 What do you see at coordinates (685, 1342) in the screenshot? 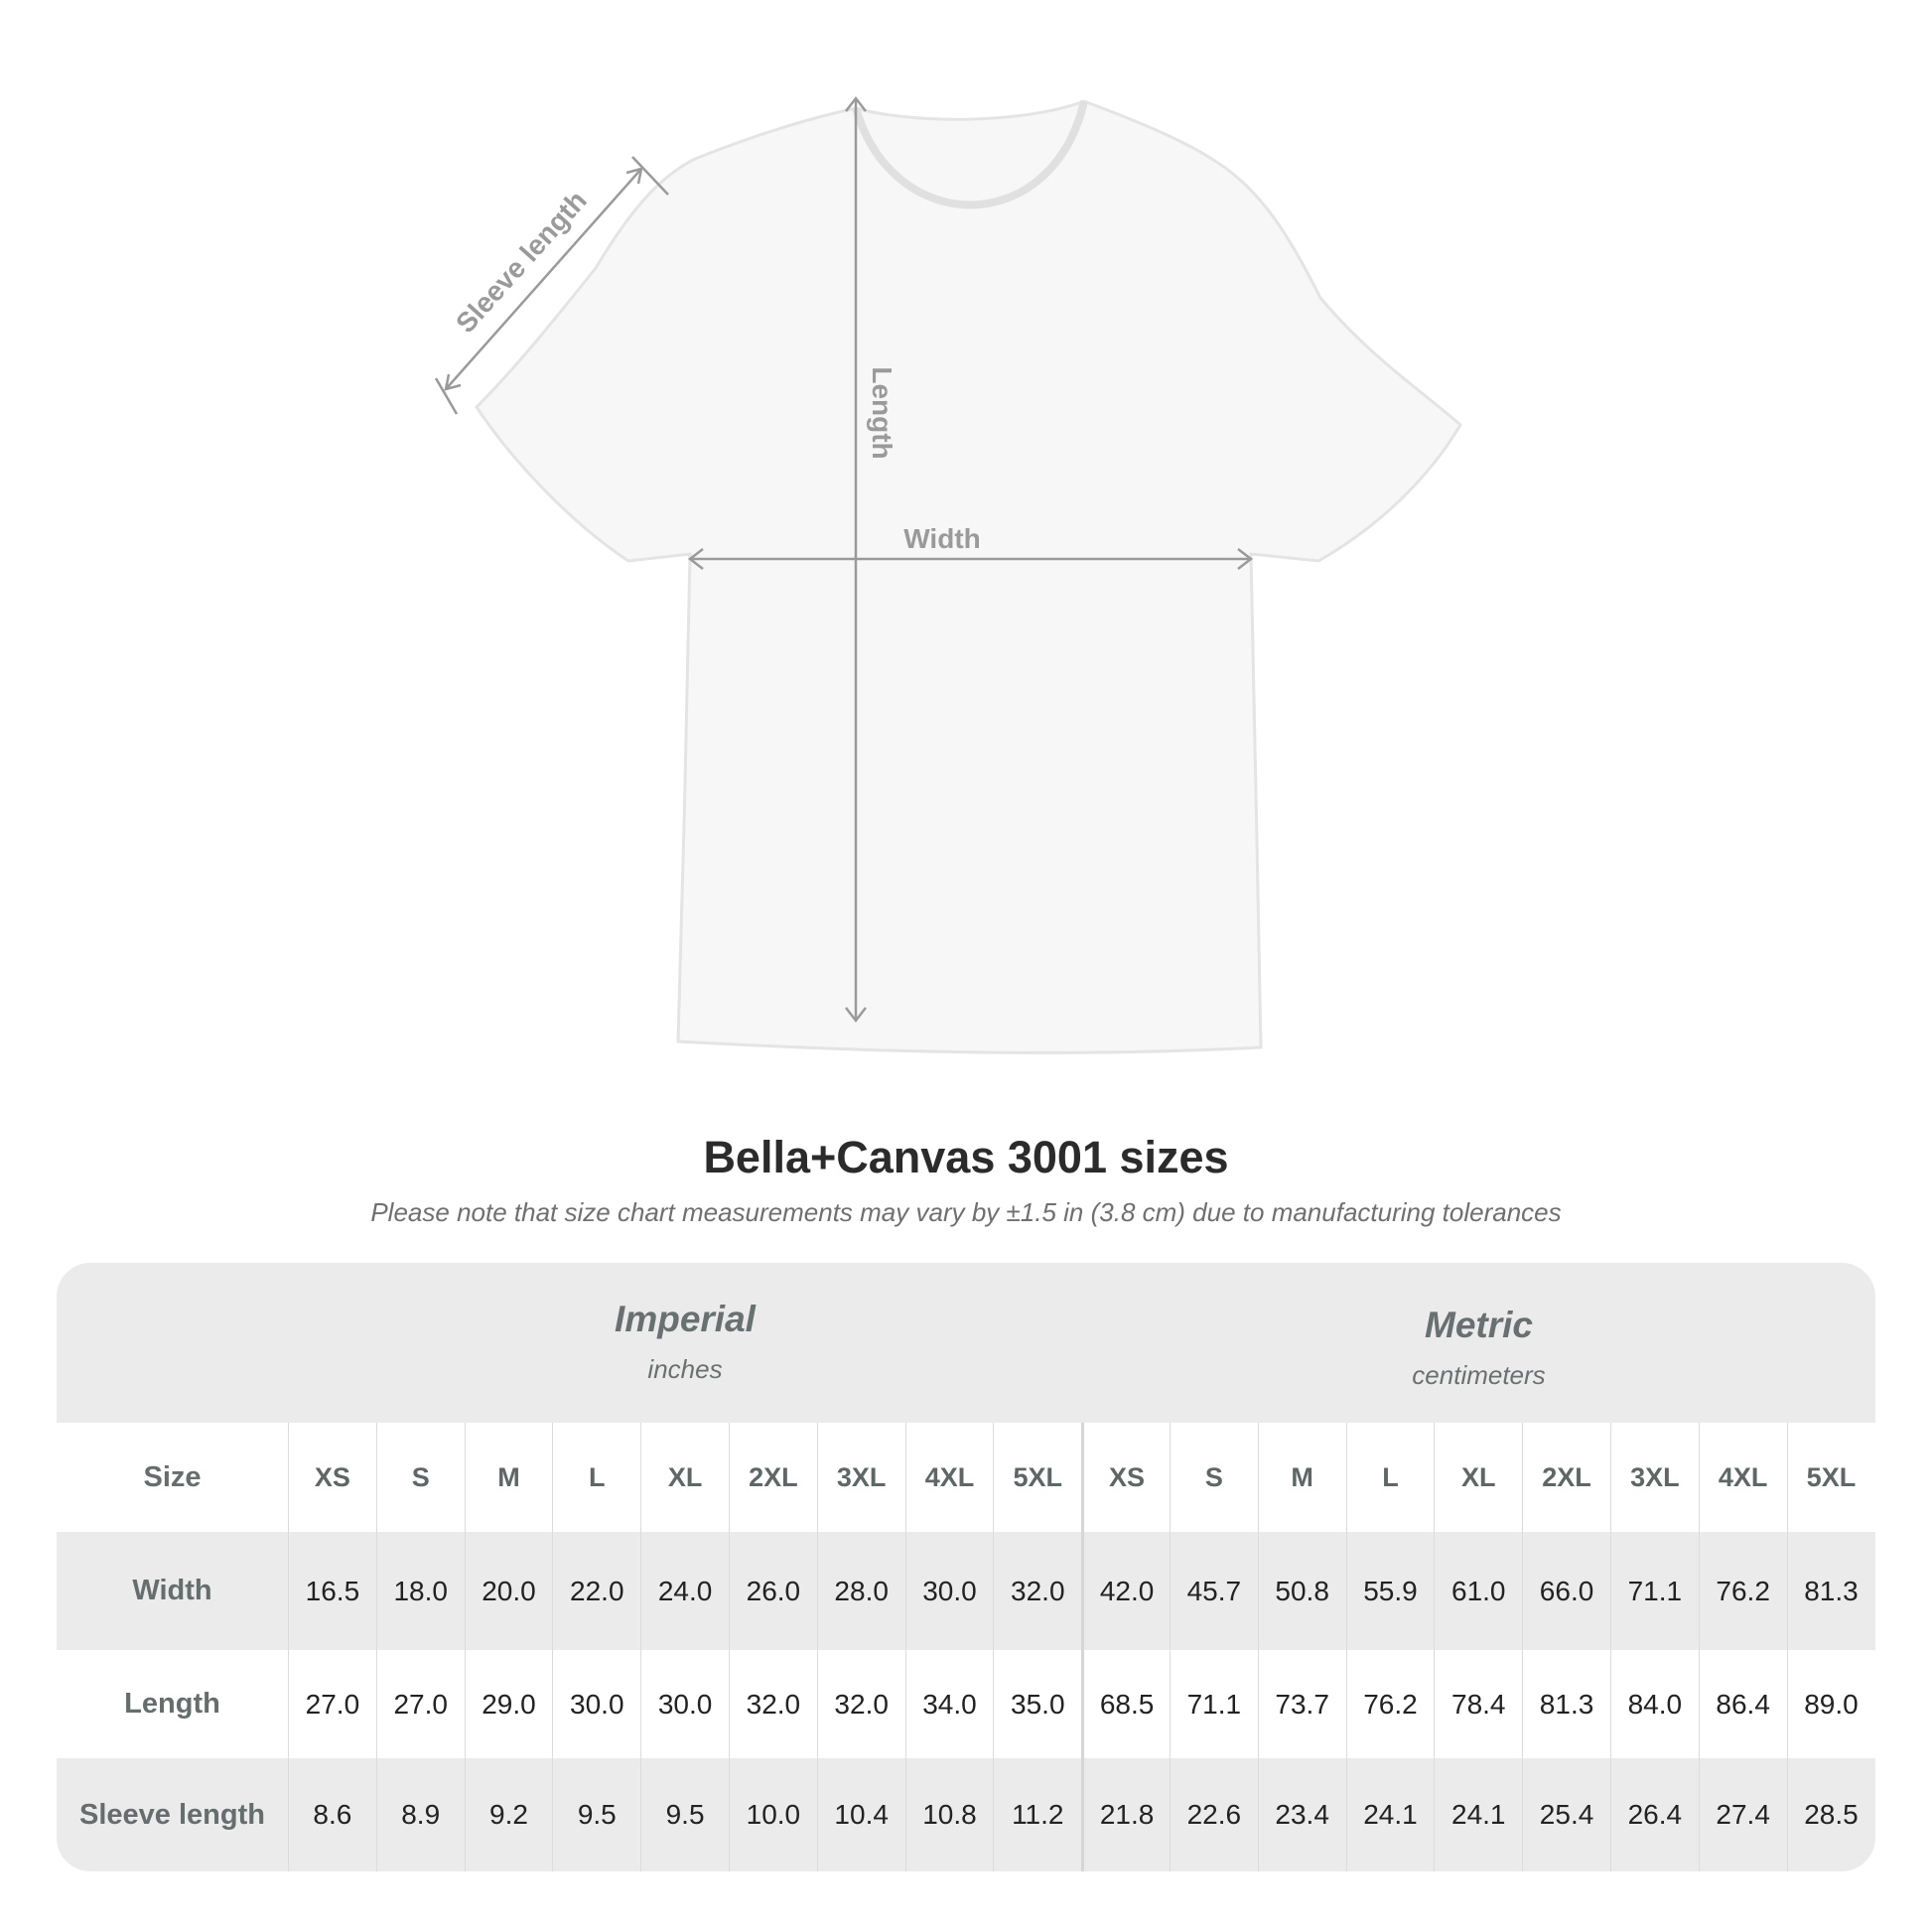
I see `imperial-group-header: Imperial inches` at bounding box center [685, 1342].